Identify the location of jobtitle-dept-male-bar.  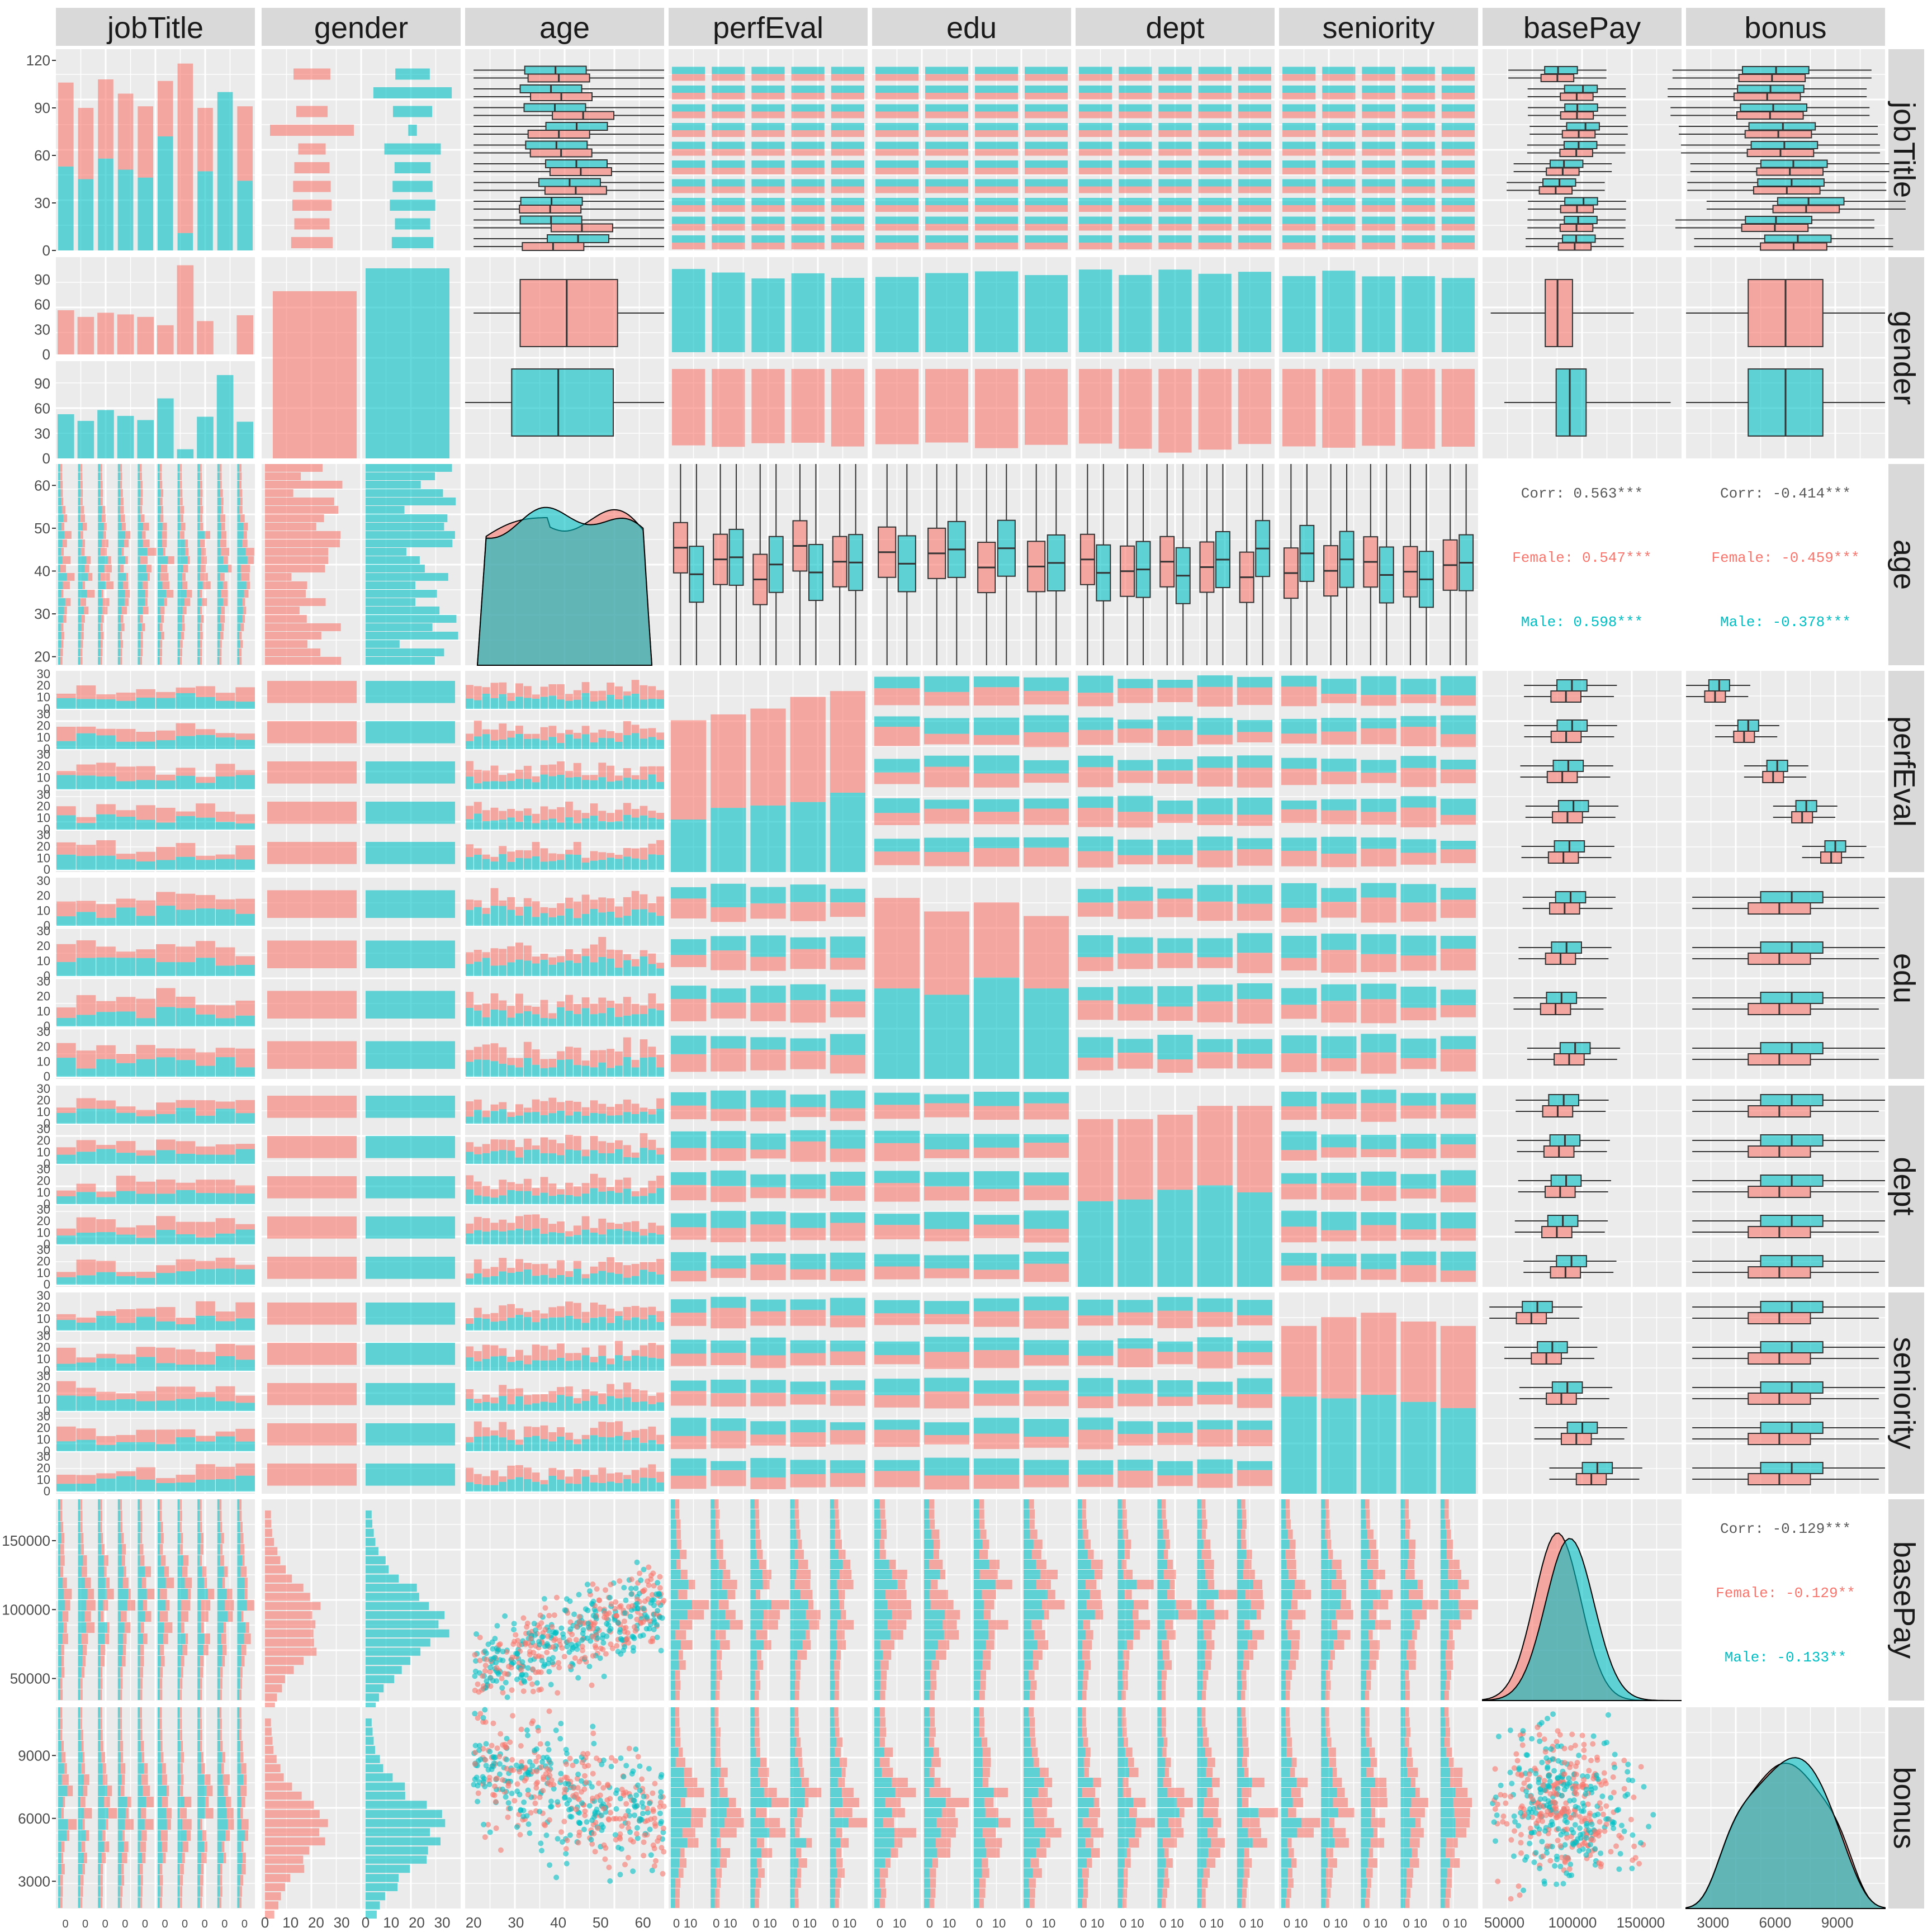
(1215, 183).